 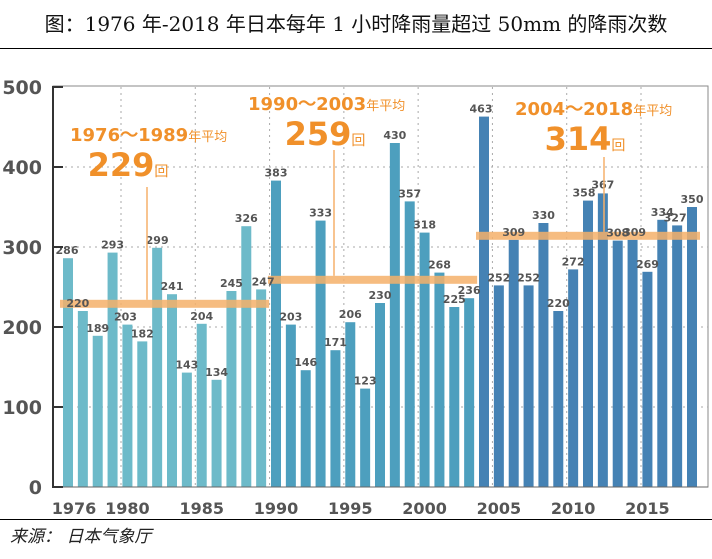 What do you see at coordinates (305, 362) in the screenshot?
I see `value-label-1992: 146` at bounding box center [305, 362].